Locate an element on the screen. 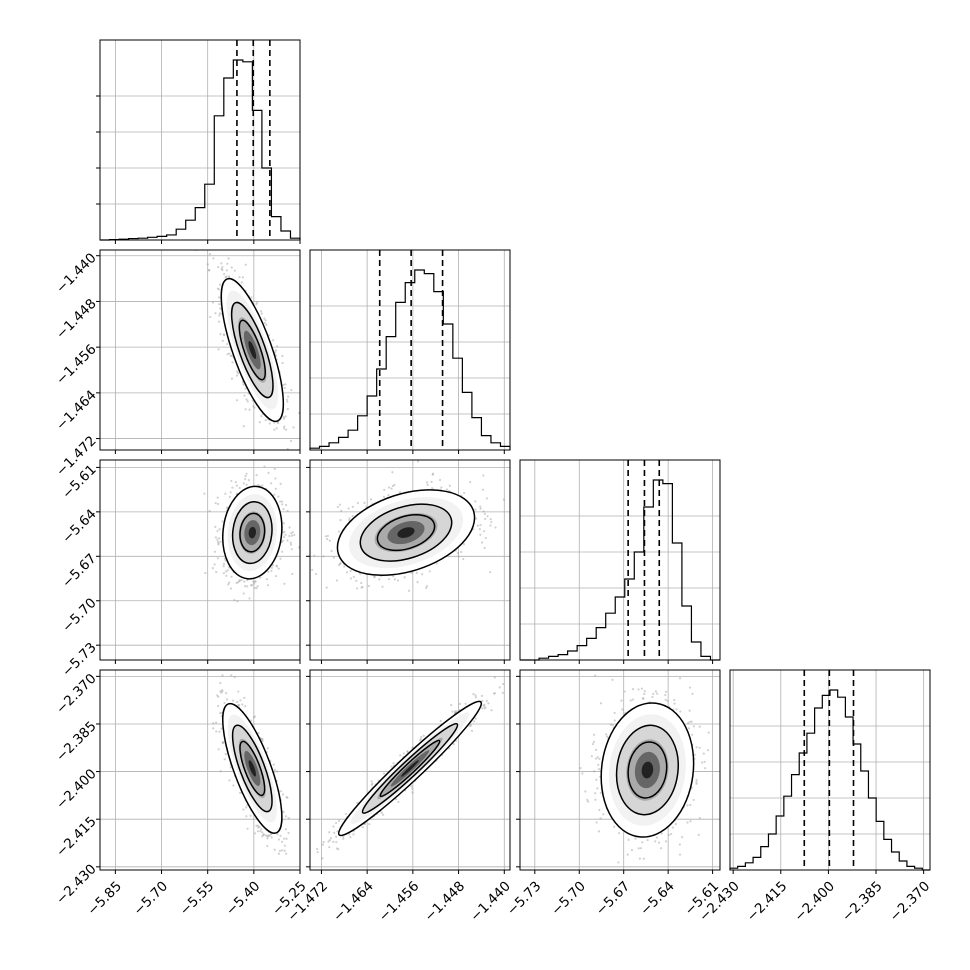 The width and height of the screenshot is (970, 970). contour-line is located at coordinates (252, 350).